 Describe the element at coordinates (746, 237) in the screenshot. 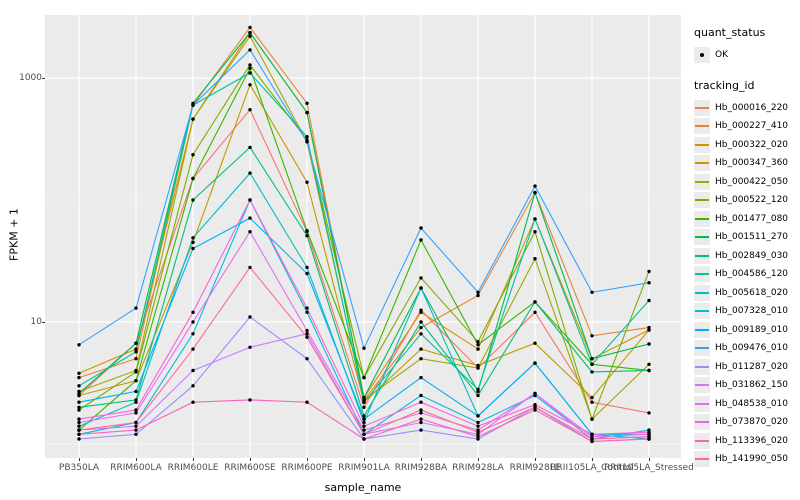

I see `legend-item-Hb_001511_270: Hb_001511_270` at that location.